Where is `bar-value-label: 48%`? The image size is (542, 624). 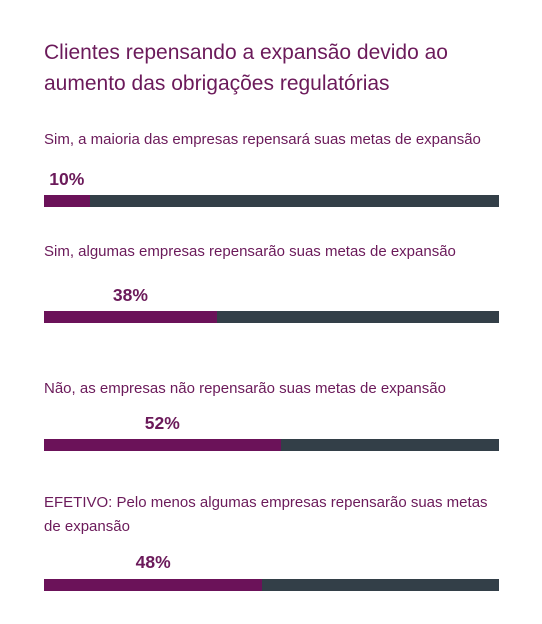
bar-value-label: 48% is located at coordinates (153, 562).